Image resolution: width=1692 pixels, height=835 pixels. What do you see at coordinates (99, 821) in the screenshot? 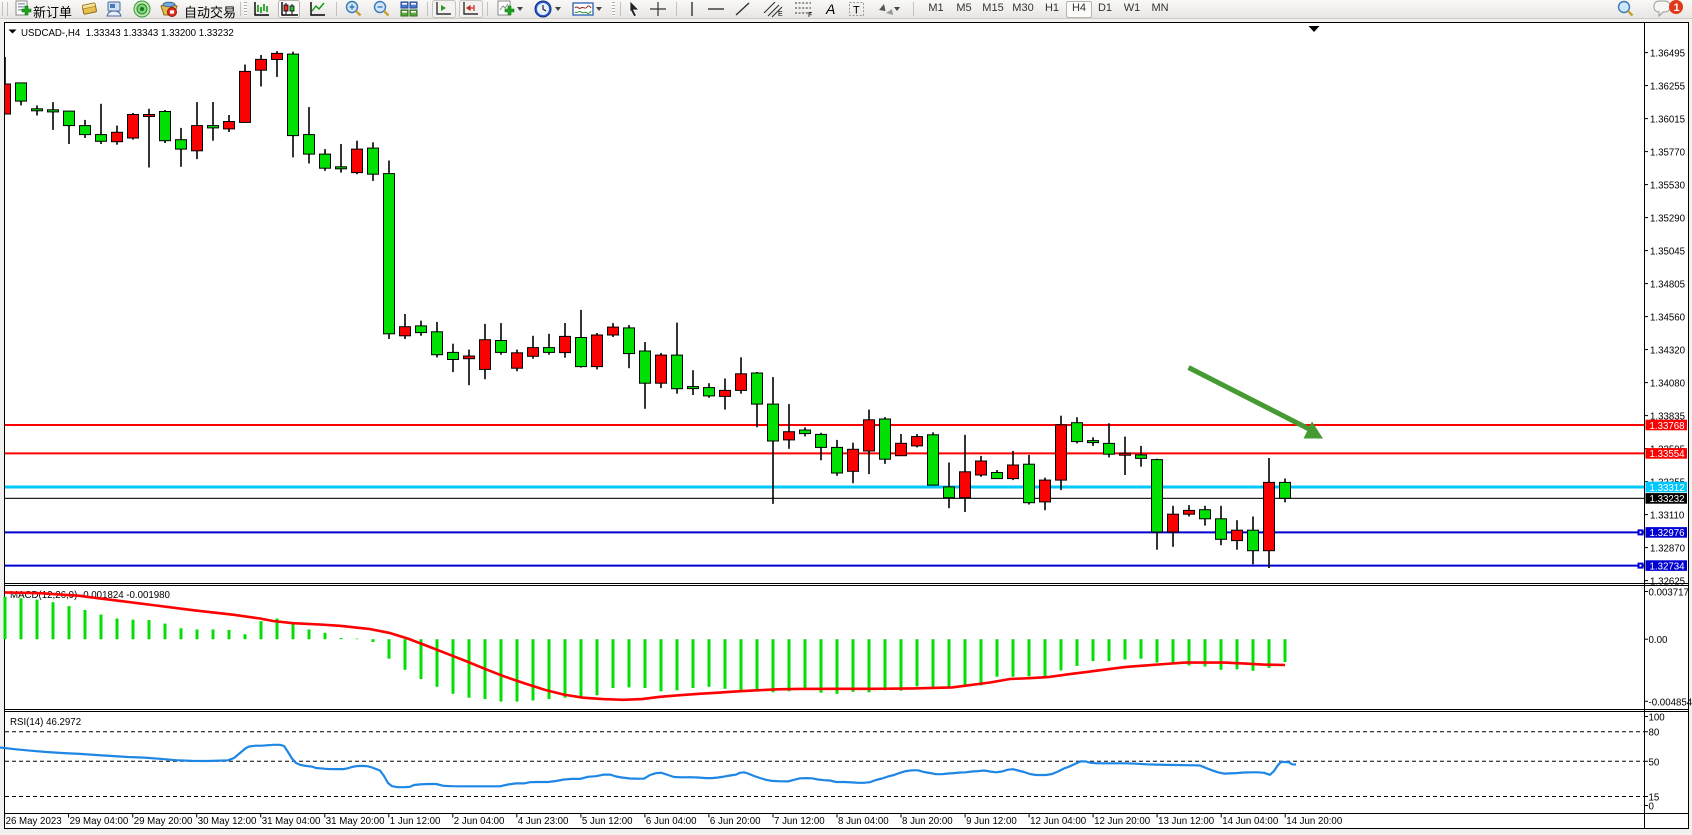
I see `svg-text: 29 May 04:00` at bounding box center [99, 821].